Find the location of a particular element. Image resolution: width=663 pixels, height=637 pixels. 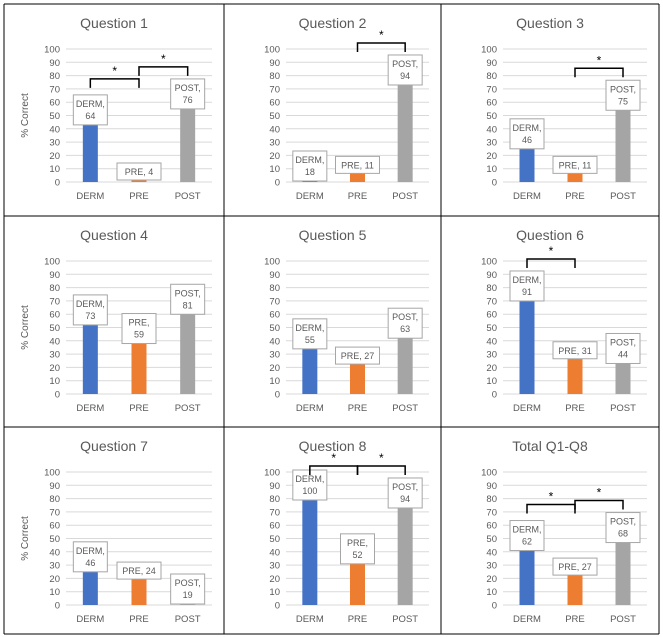

data-label: DERM, 18 is located at coordinates (309, 166).